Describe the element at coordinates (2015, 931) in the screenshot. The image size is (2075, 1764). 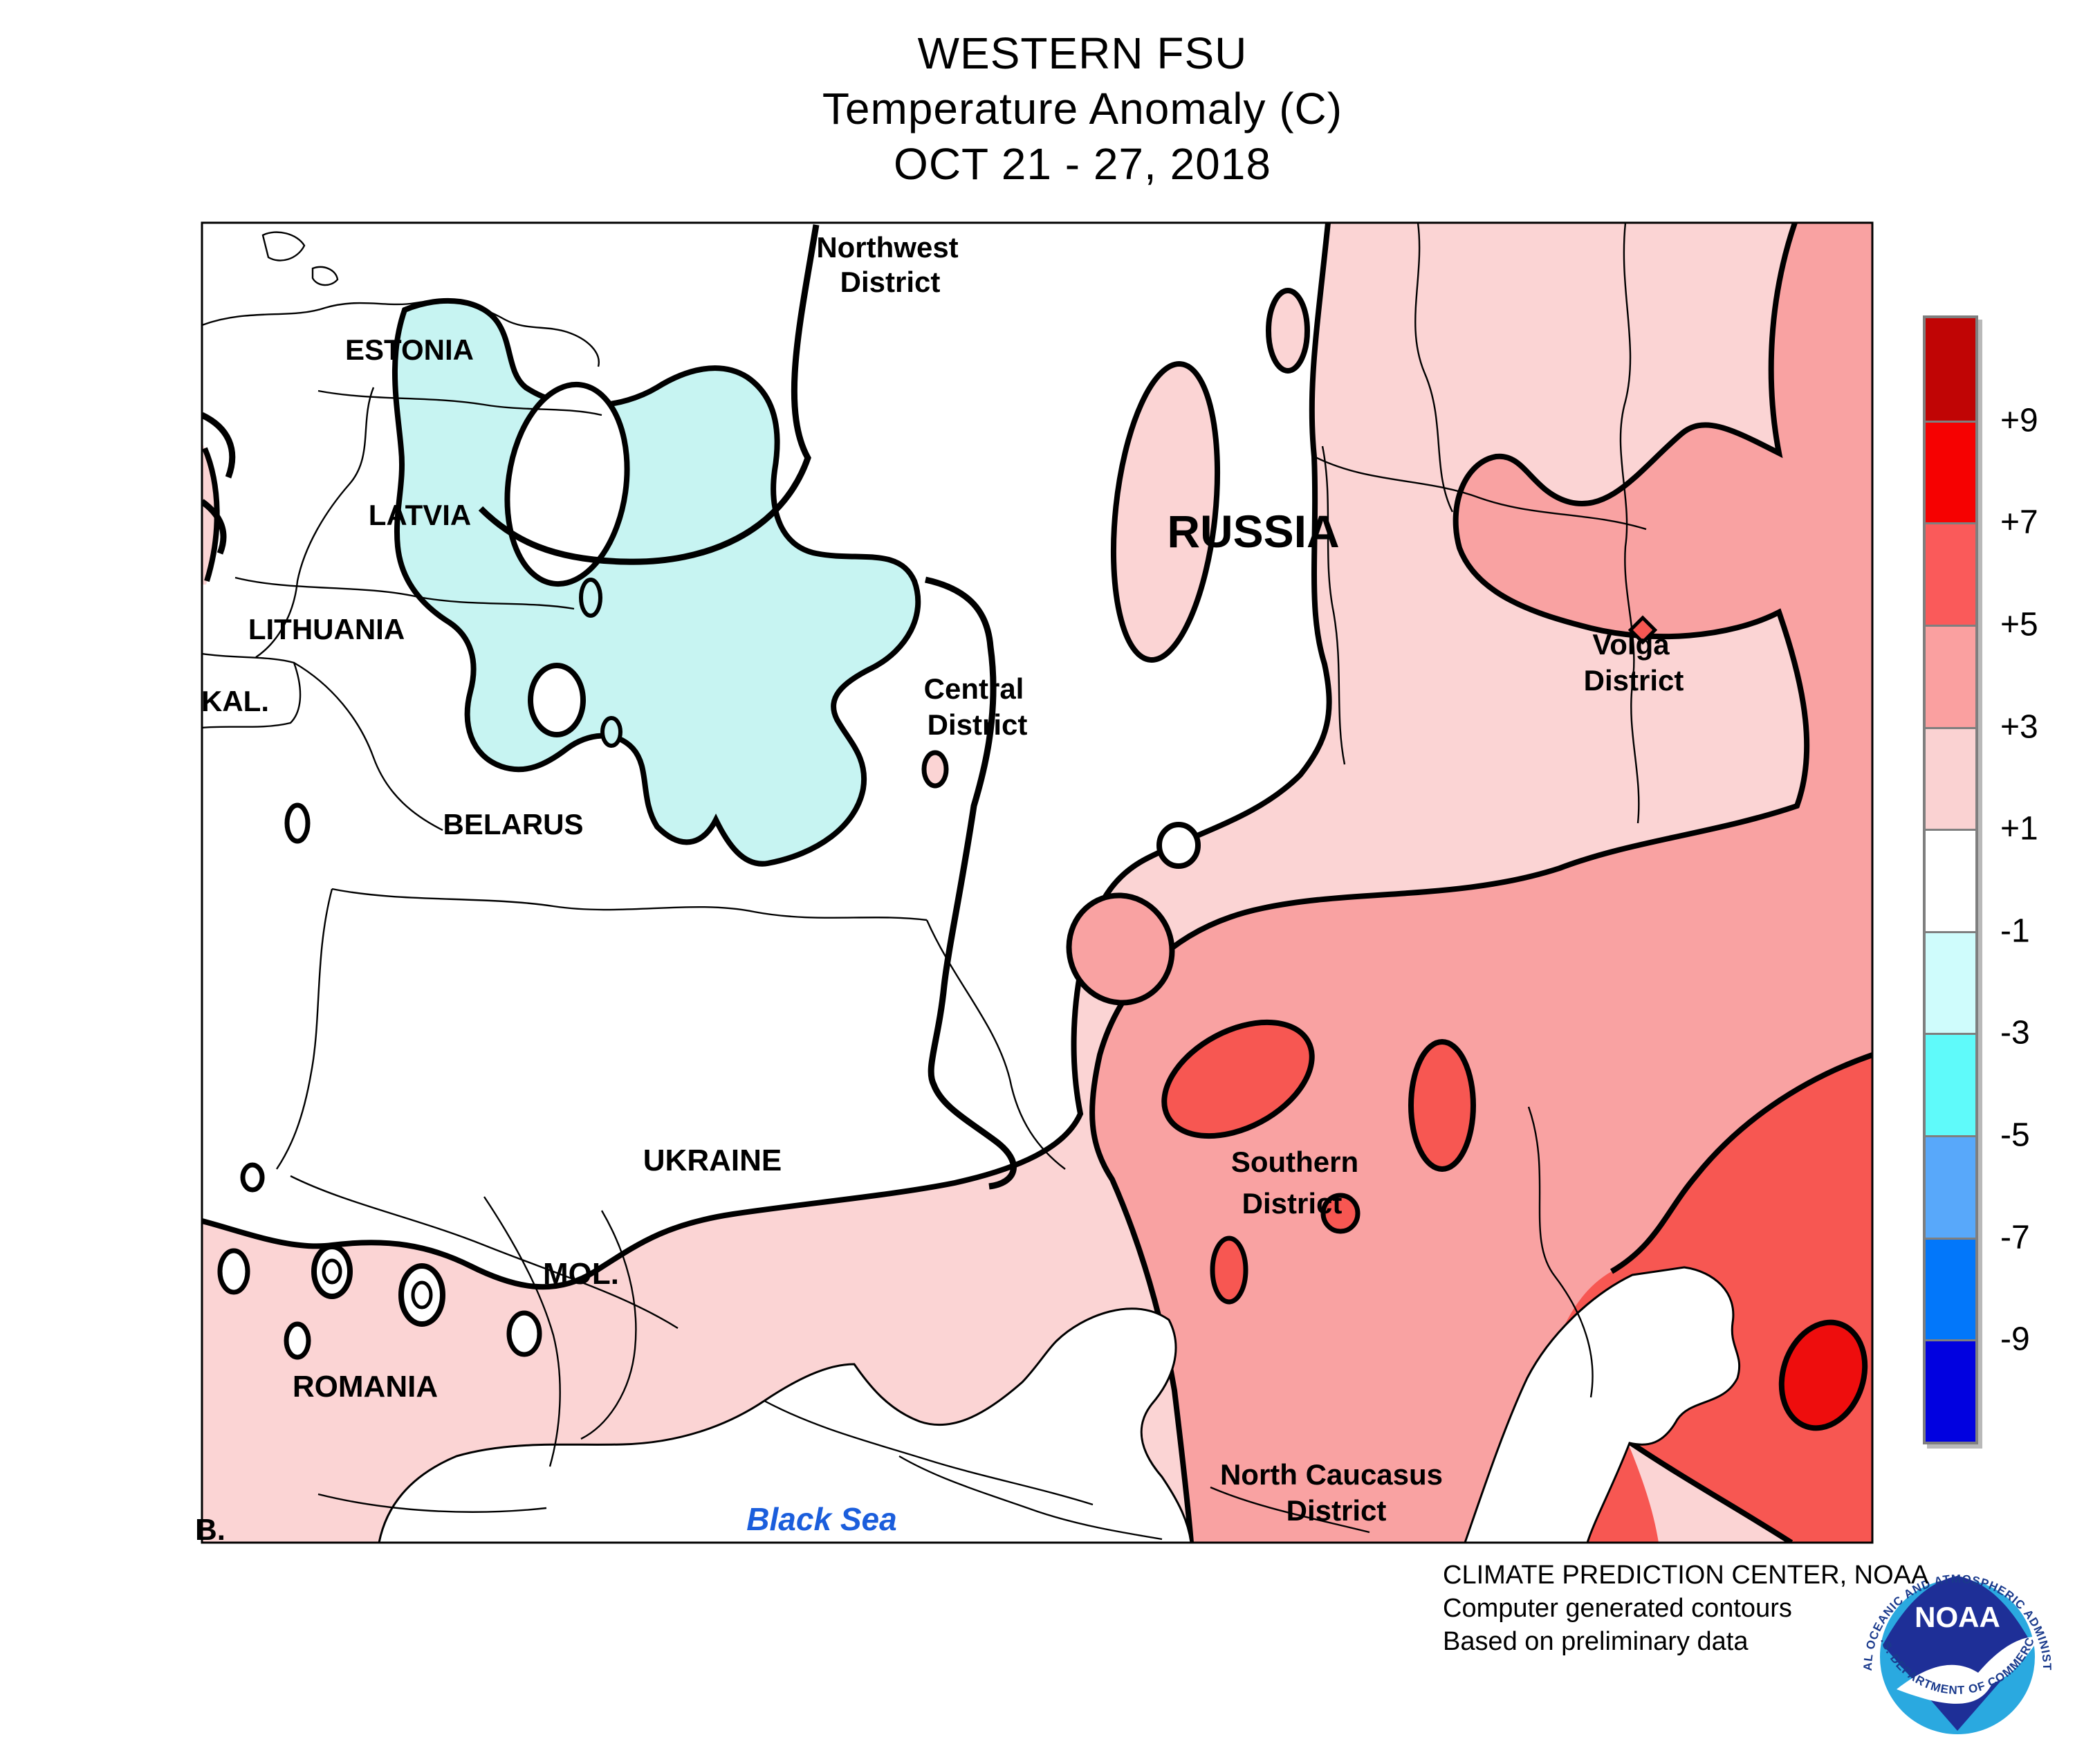
I see `colorbar-tick--1: -1` at that location.